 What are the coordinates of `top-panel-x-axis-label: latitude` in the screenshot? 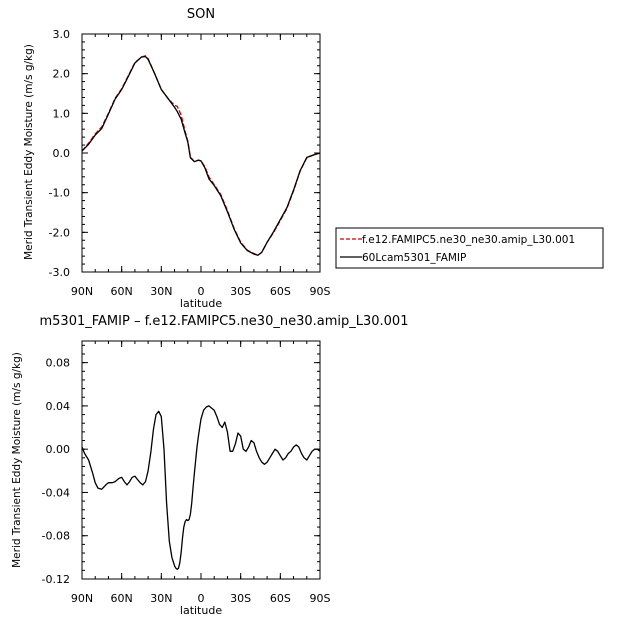 It's located at (201, 303).